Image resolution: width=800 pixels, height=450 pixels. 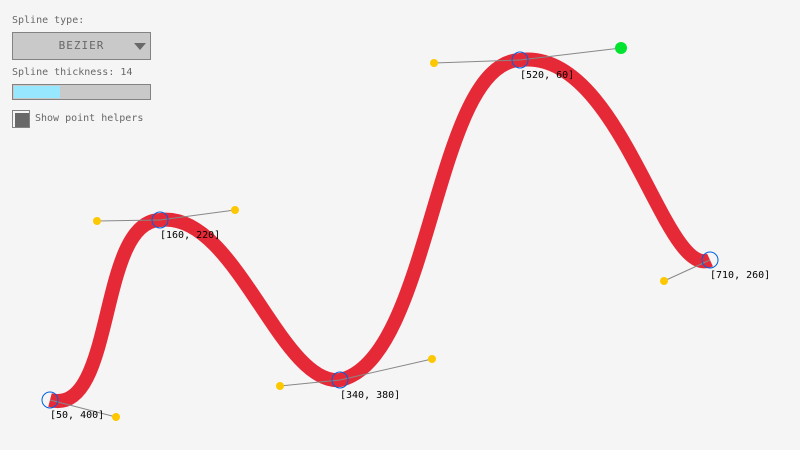 I want to click on show-helpers-checkbox, so click(x=21, y=119).